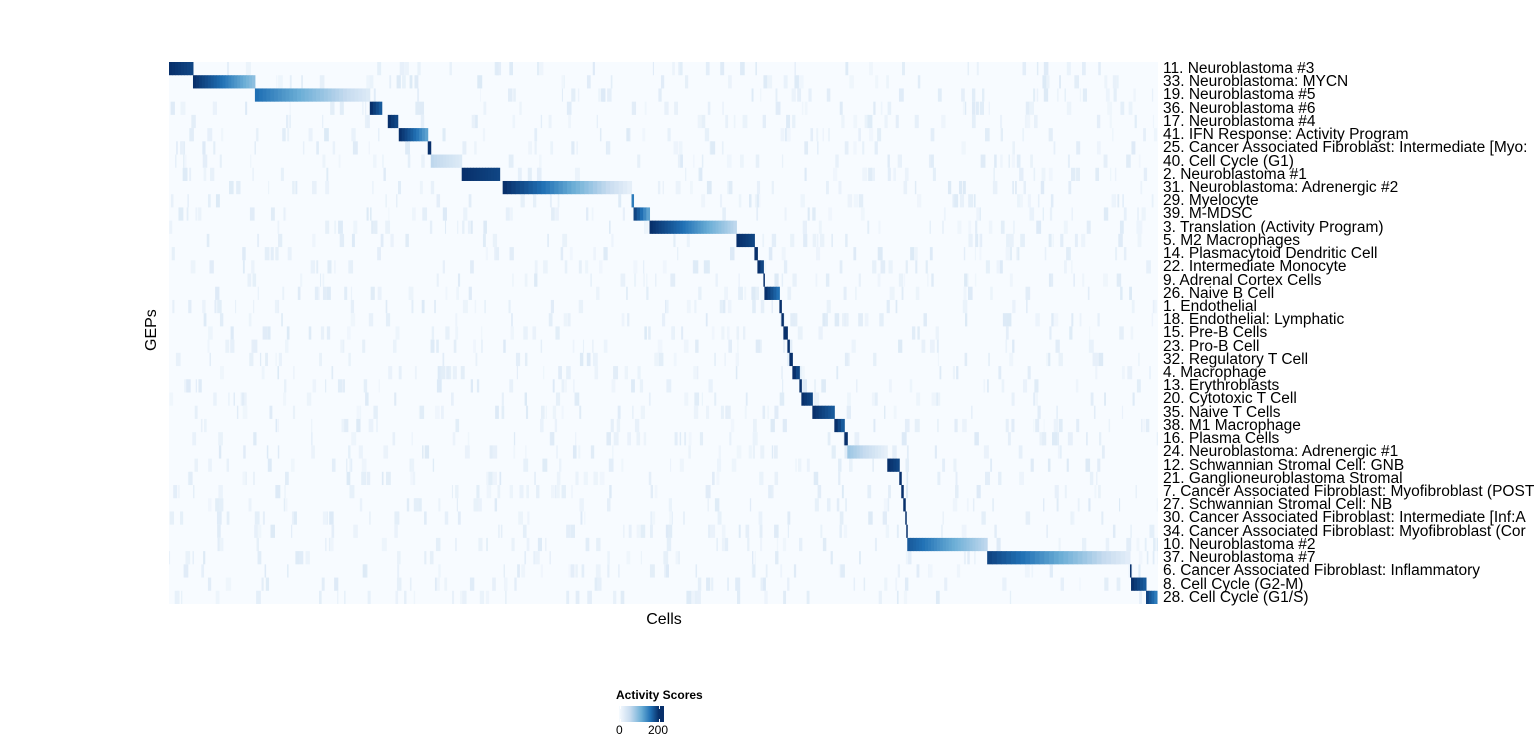  What do you see at coordinates (1211, 346) in the screenshot?
I see `row-label: 23. Pro-B Cell` at bounding box center [1211, 346].